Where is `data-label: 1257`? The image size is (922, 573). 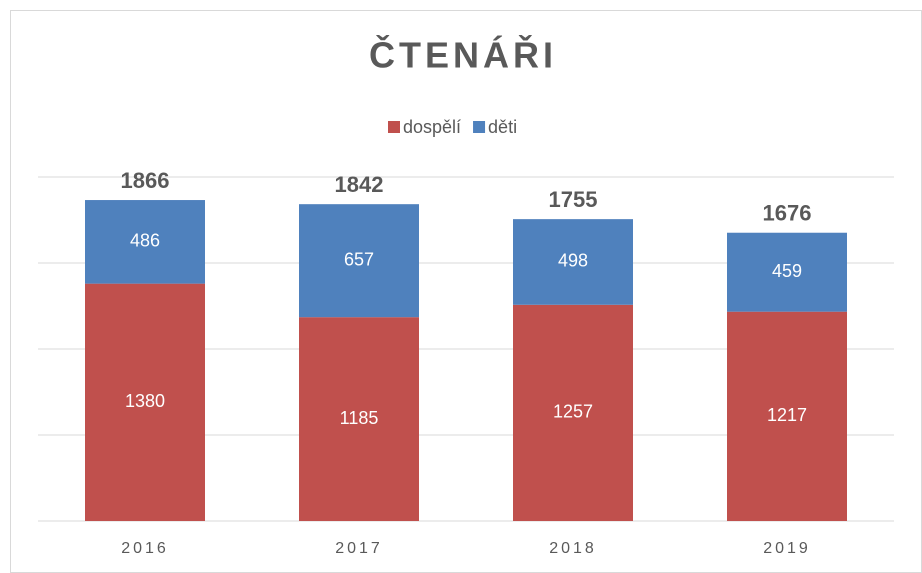
data-label: 1257 is located at coordinates (573, 412).